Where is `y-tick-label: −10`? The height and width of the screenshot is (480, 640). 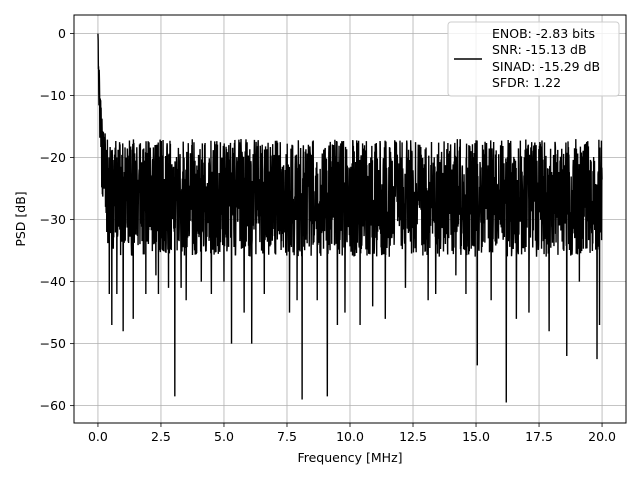 y-tick-label: −10 is located at coordinates (53, 95).